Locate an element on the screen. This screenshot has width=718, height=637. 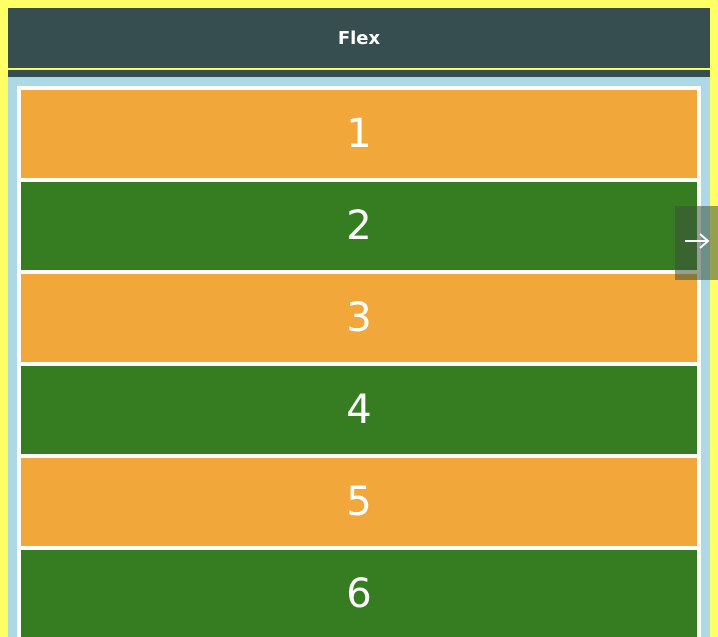
flex-item-label: 4 is located at coordinates (359, 410).